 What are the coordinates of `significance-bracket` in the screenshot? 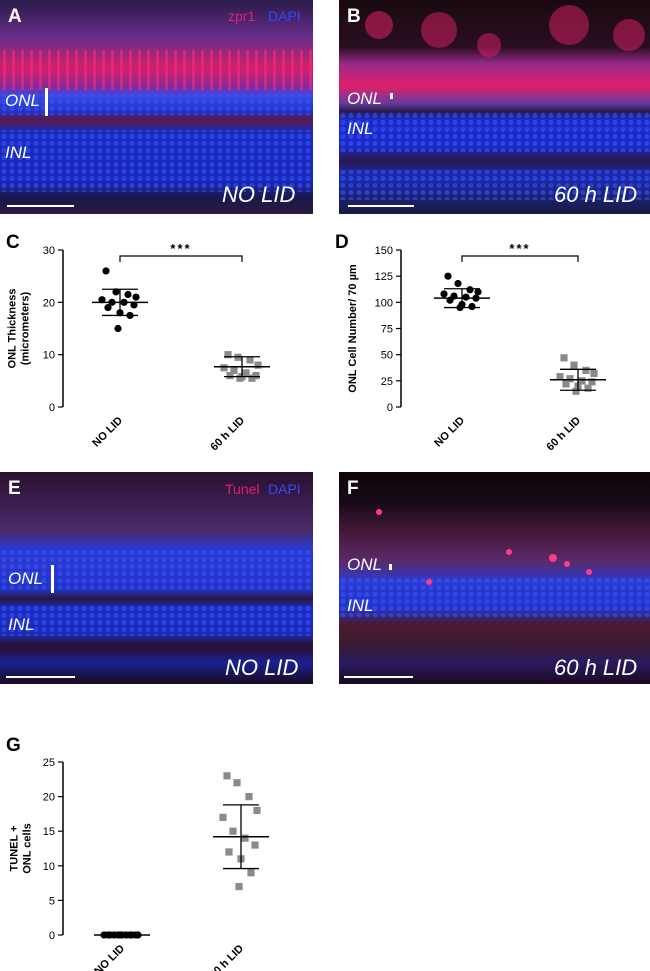 It's located at (520, 258).